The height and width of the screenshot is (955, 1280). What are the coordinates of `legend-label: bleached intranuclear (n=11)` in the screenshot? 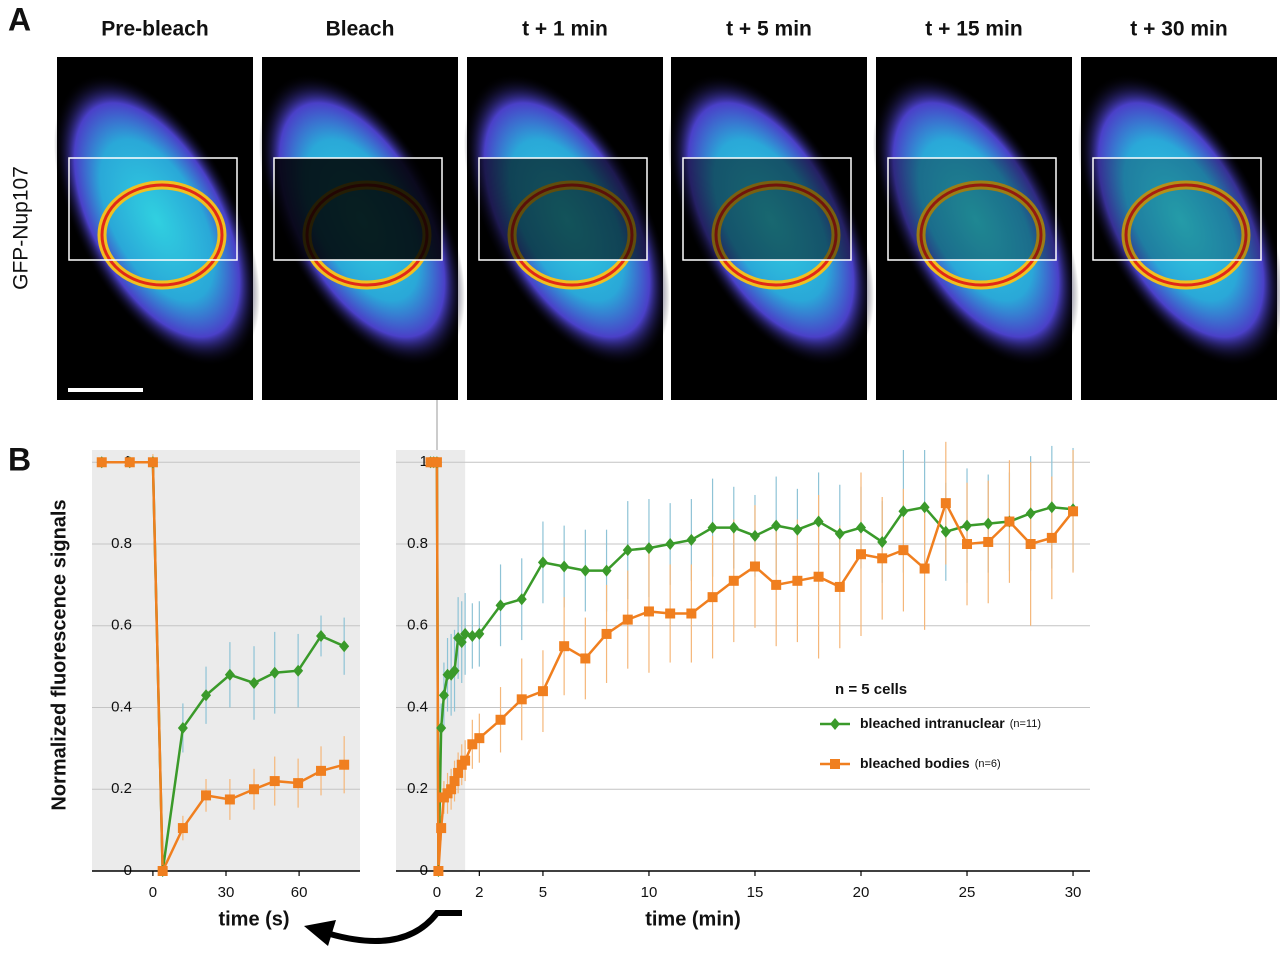 It's located at (950, 723).